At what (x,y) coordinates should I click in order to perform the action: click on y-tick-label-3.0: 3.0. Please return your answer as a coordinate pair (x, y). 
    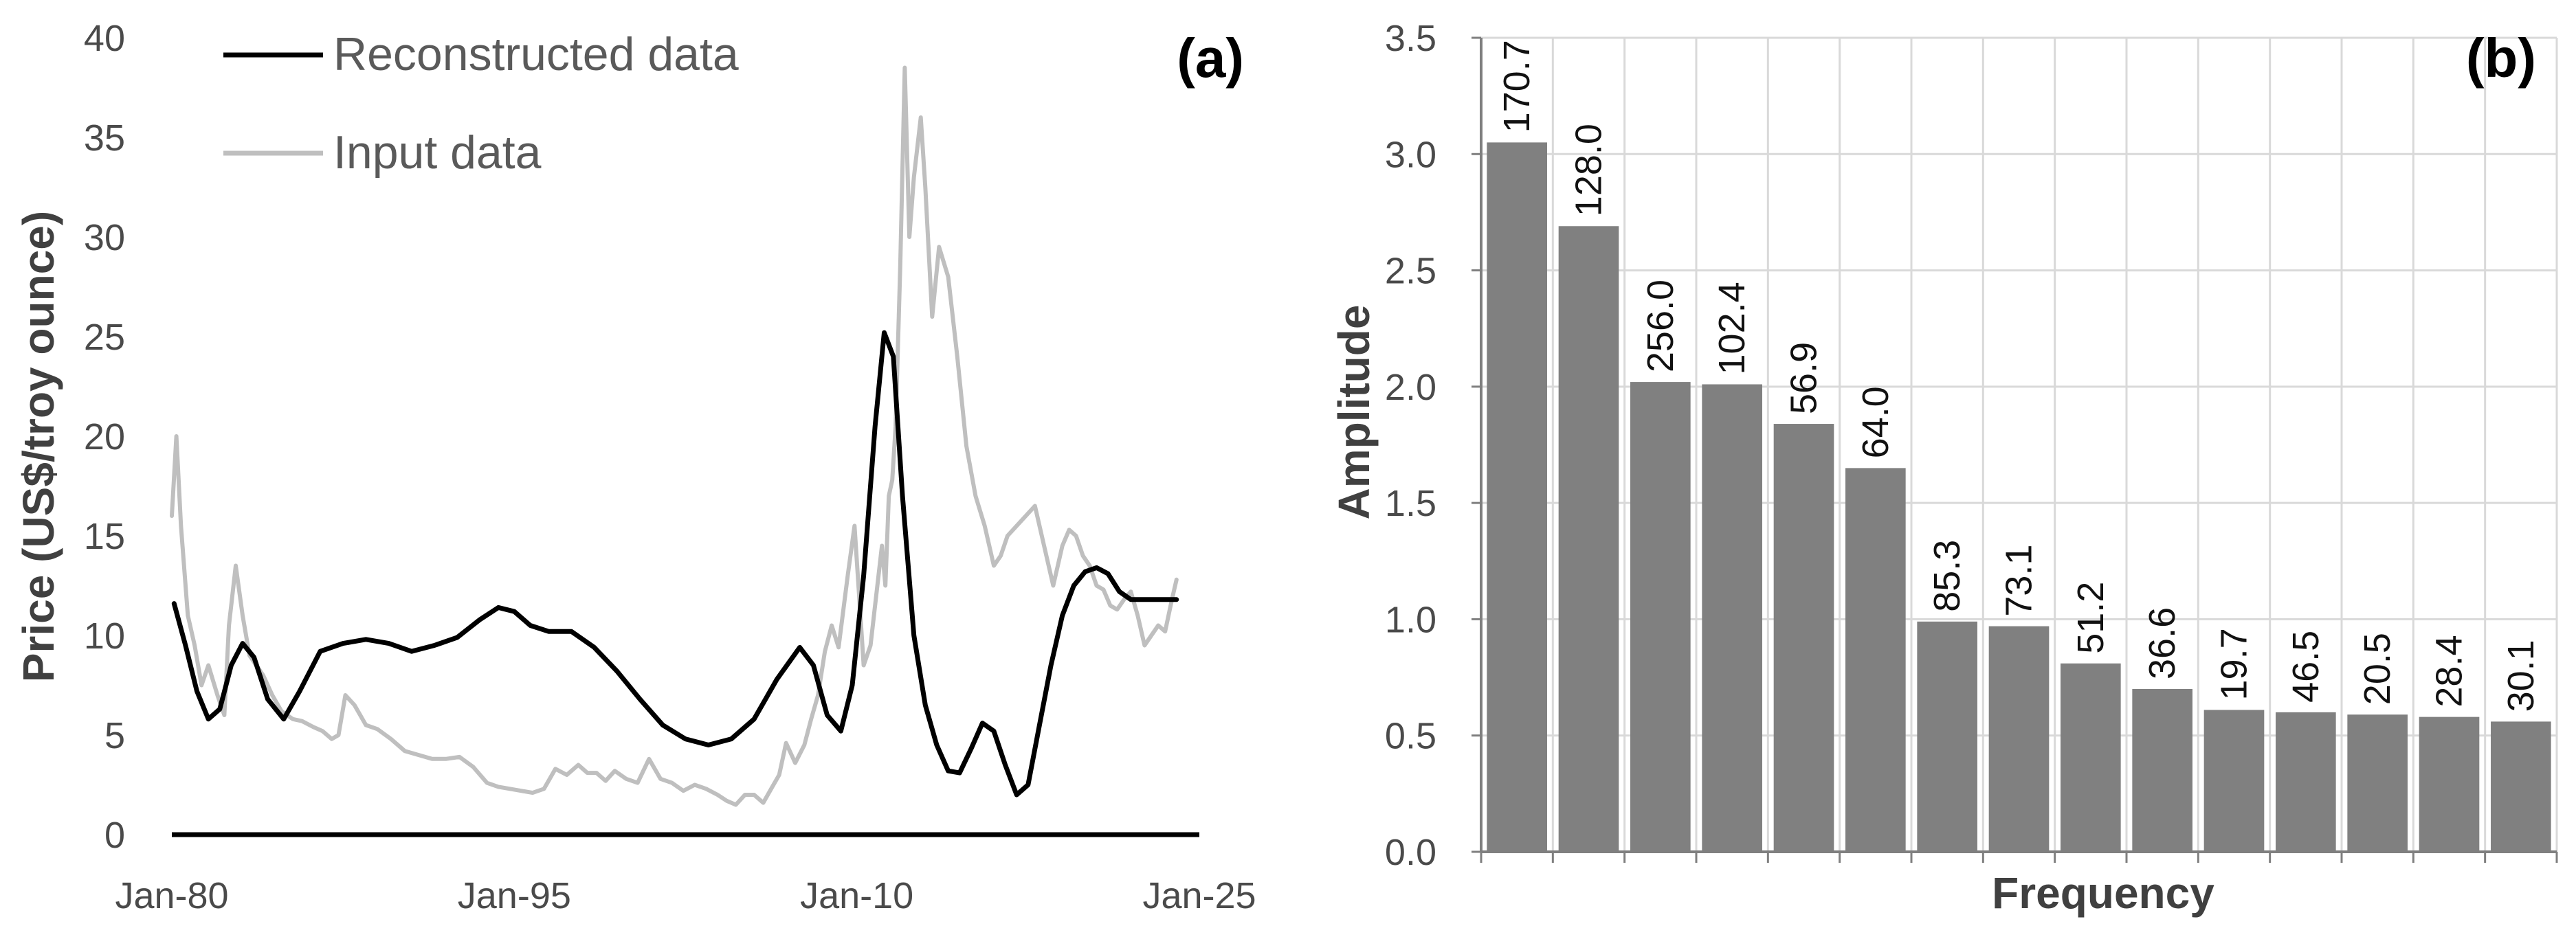
    Looking at the image, I should click on (1410, 154).